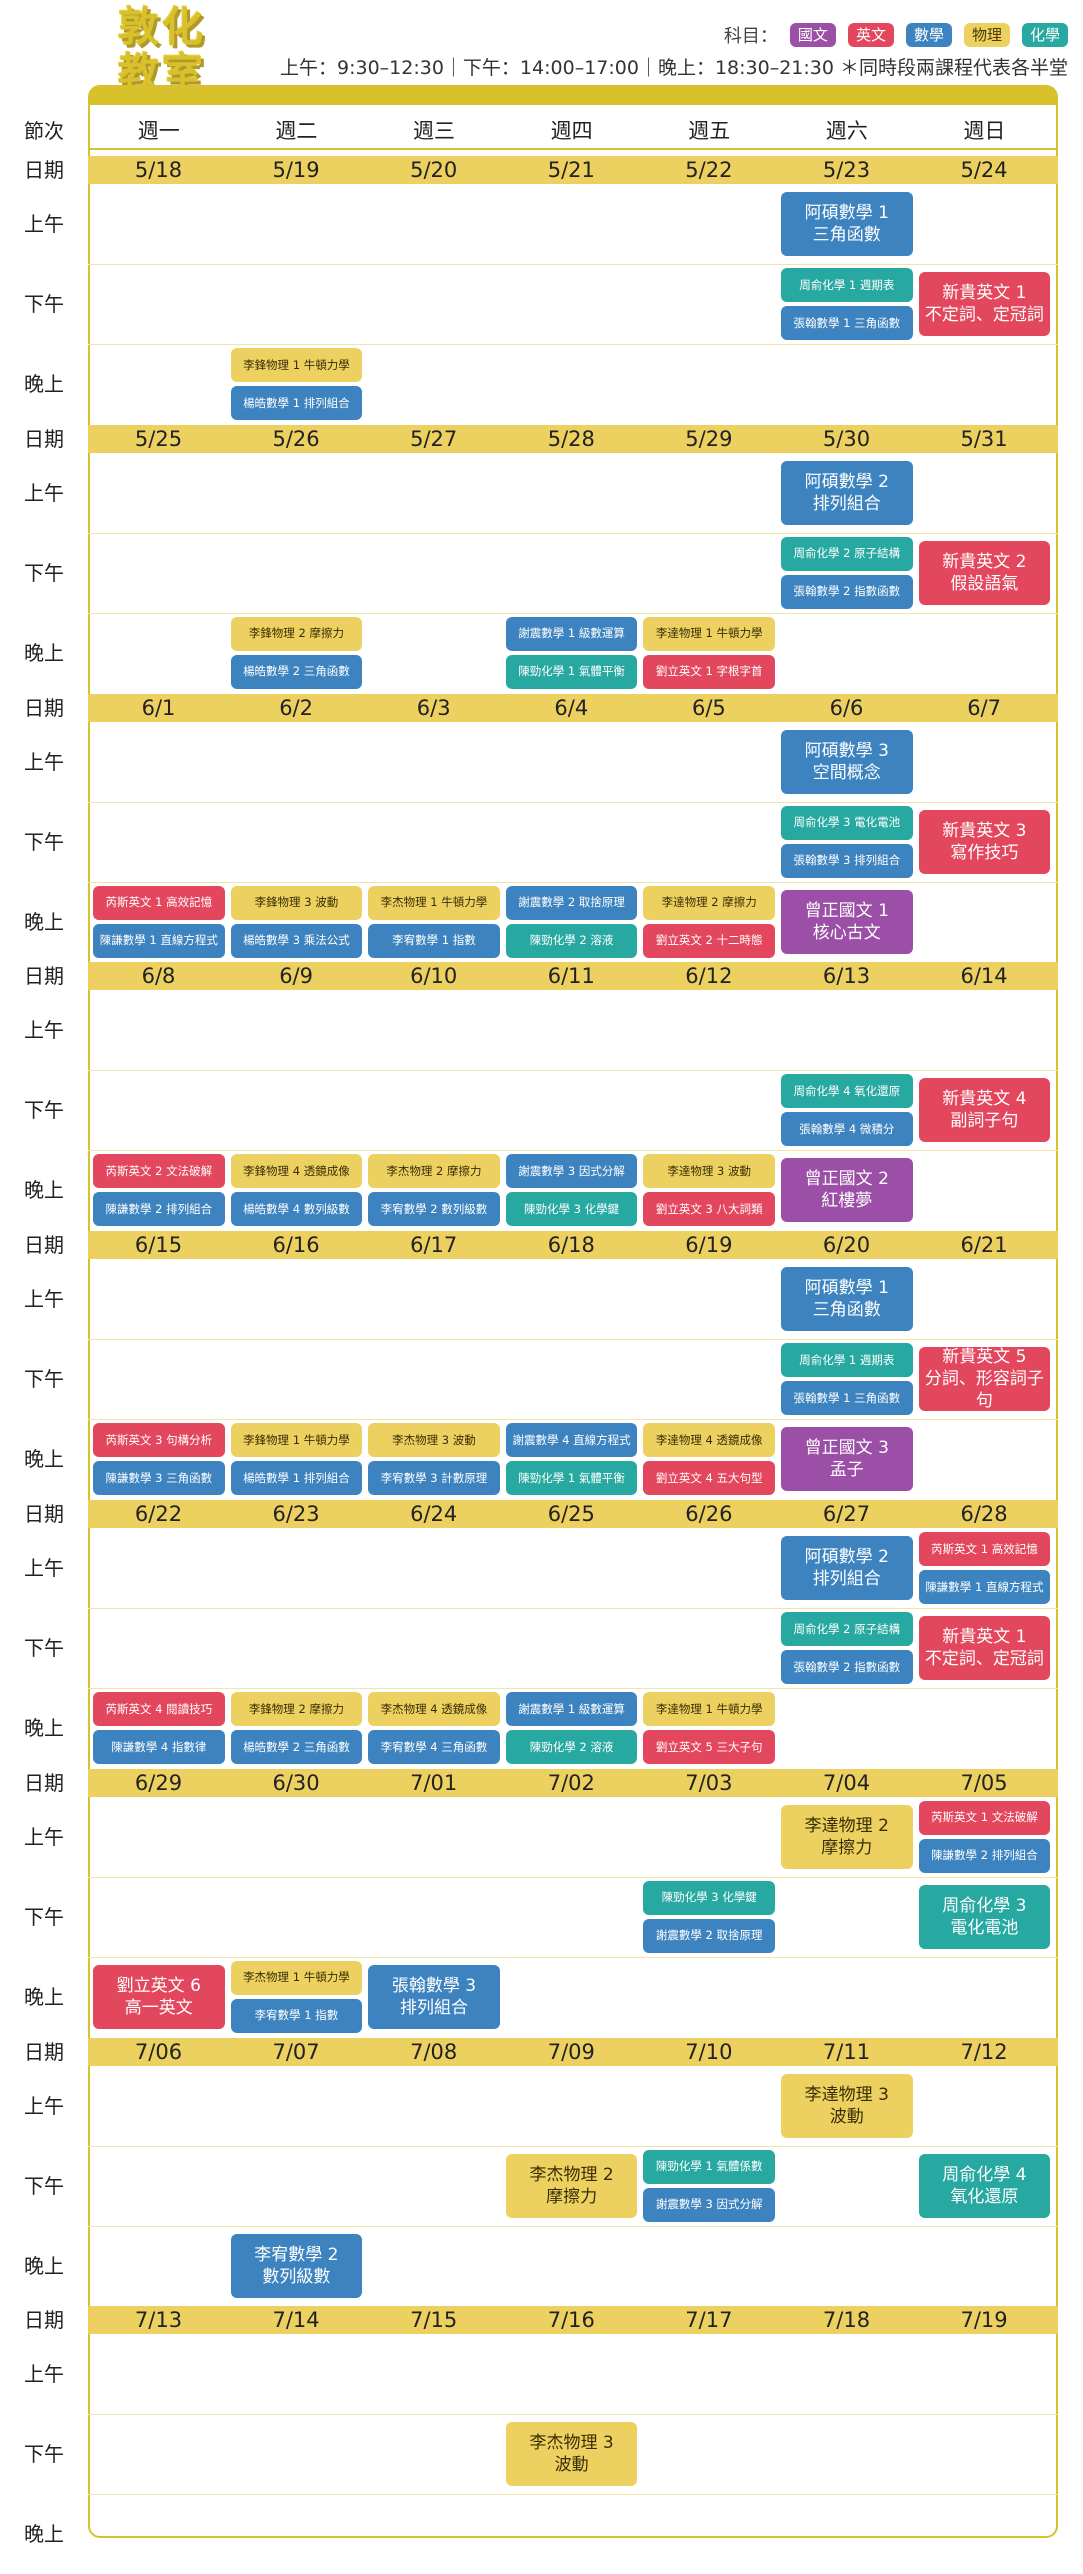 This screenshot has height=2574, width=1083. What do you see at coordinates (296, 902) in the screenshot?
I see `class-block-physics: 李鋒物理 3 波動` at bounding box center [296, 902].